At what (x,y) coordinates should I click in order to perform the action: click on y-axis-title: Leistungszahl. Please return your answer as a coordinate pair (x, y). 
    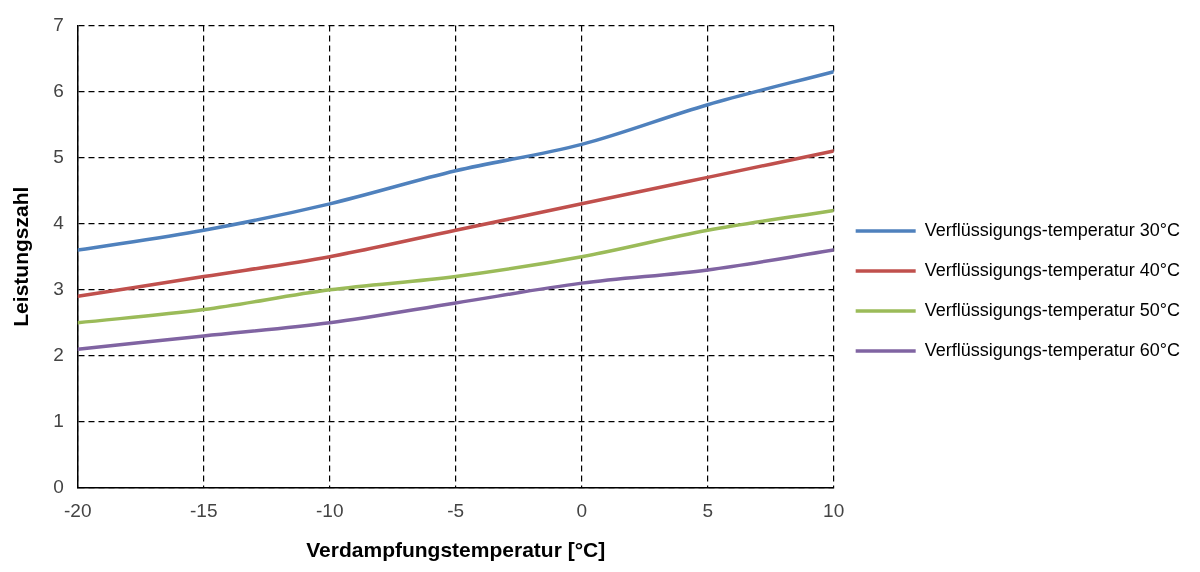
    Looking at the image, I should click on (21, 256).